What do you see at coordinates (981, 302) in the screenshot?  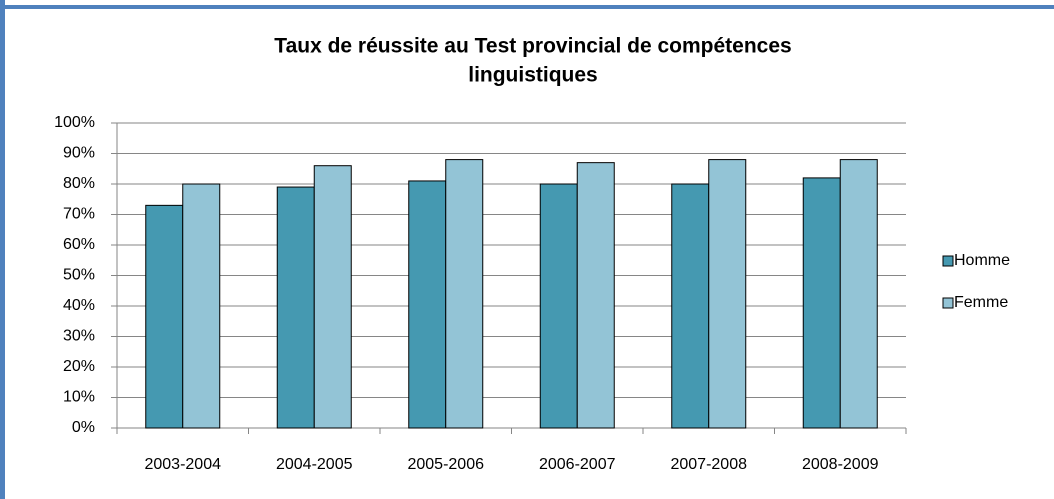 I see `legend-label: Femme` at bounding box center [981, 302].